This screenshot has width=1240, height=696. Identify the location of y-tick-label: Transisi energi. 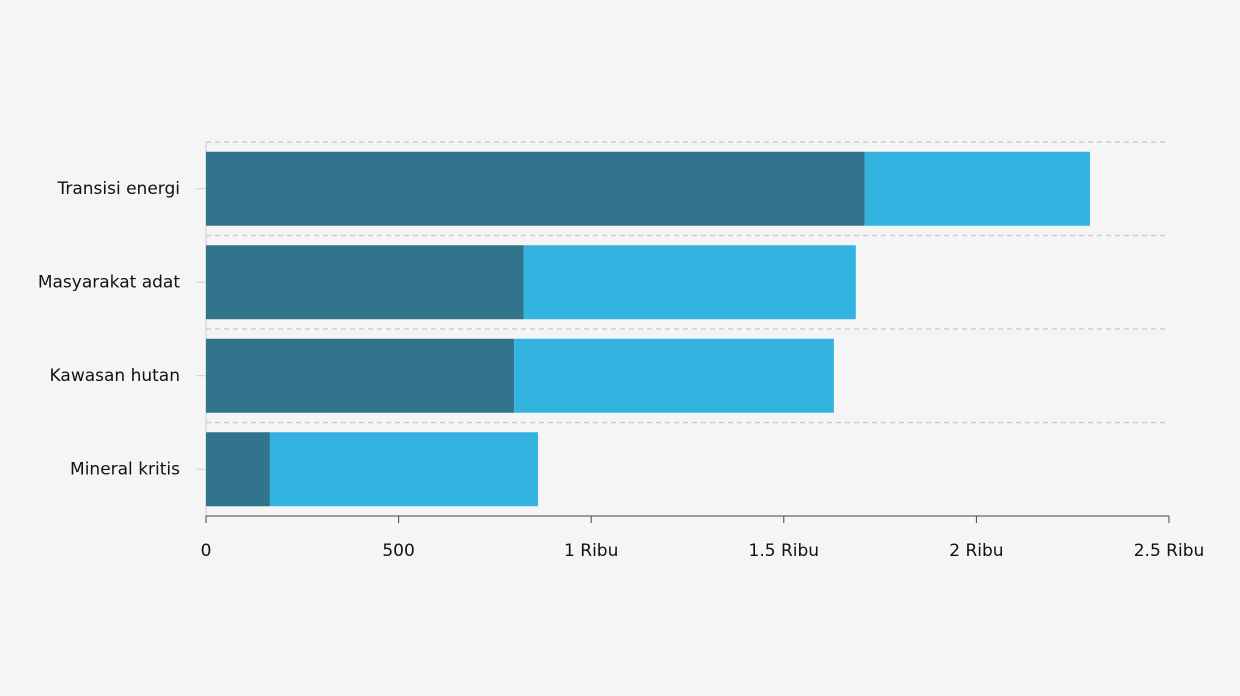
(118, 189).